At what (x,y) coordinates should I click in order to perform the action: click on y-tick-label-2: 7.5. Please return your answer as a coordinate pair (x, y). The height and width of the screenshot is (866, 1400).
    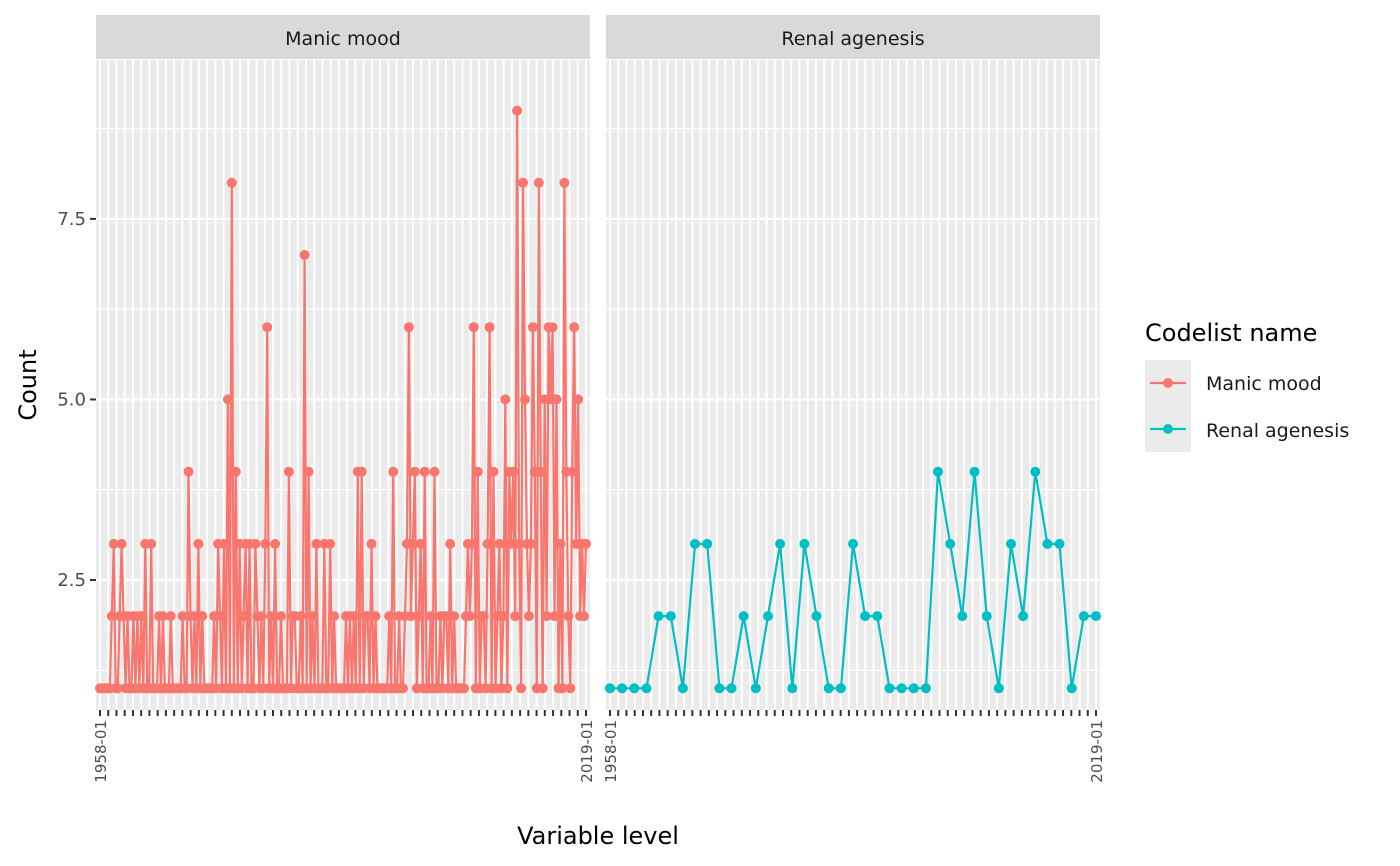
    Looking at the image, I should click on (71, 219).